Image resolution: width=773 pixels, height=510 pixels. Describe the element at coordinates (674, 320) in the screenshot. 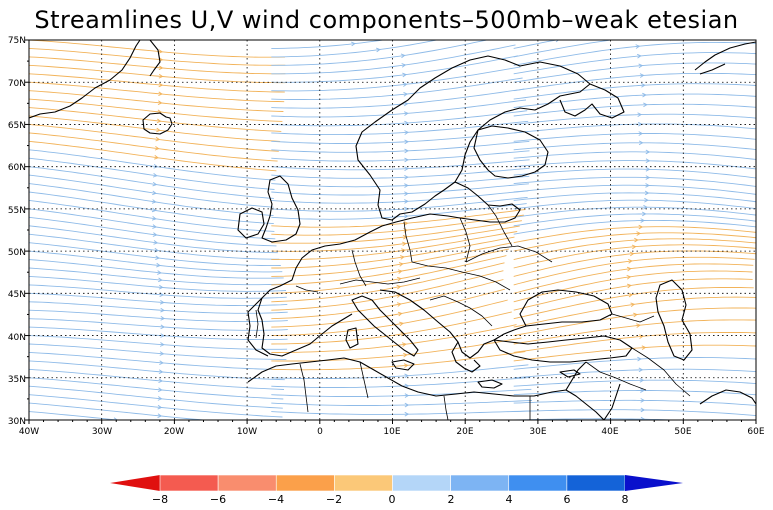

I see `coast-caspian` at that location.